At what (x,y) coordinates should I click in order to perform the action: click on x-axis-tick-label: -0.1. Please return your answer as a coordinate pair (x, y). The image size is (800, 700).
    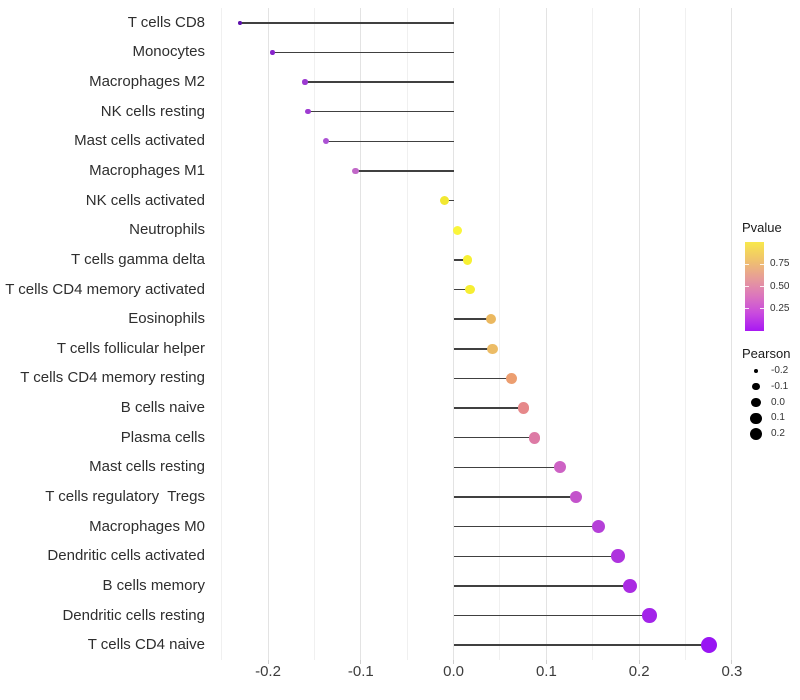
    Looking at the image, I should click on (360, 671).